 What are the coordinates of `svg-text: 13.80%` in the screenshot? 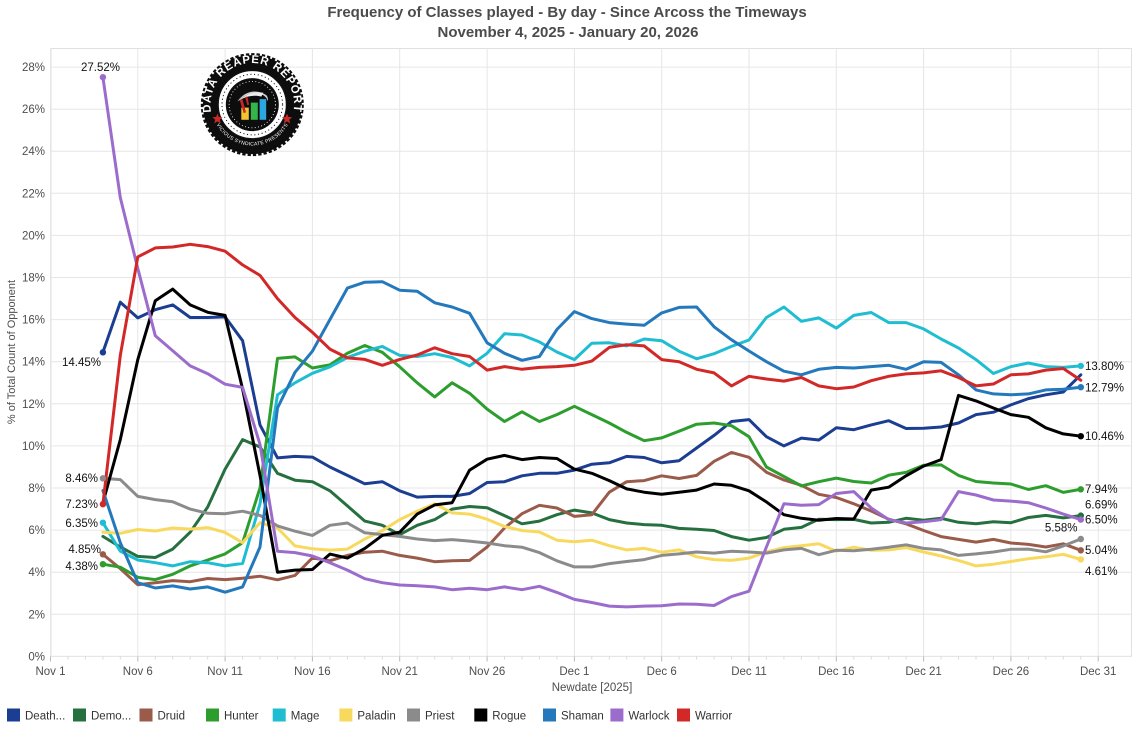 It's located at (1104, 367).